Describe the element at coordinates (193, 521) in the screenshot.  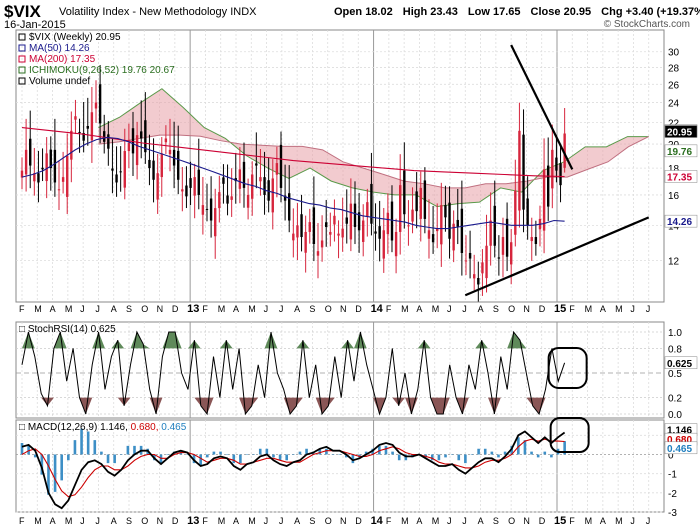
I see `month-label-bottom: 13` at that location.